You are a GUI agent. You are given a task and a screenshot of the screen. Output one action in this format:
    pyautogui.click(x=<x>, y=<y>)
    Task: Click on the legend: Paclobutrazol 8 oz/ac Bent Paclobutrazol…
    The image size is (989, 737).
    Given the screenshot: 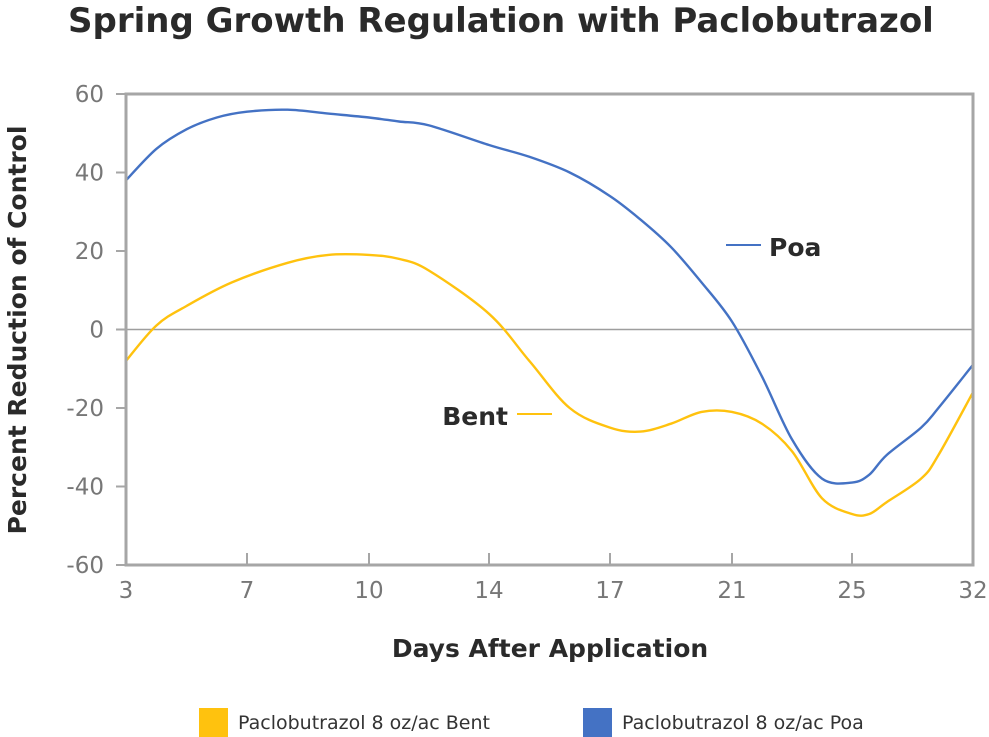 What is the action you would take?
    pyautogui.click(x=531, y=722)
    